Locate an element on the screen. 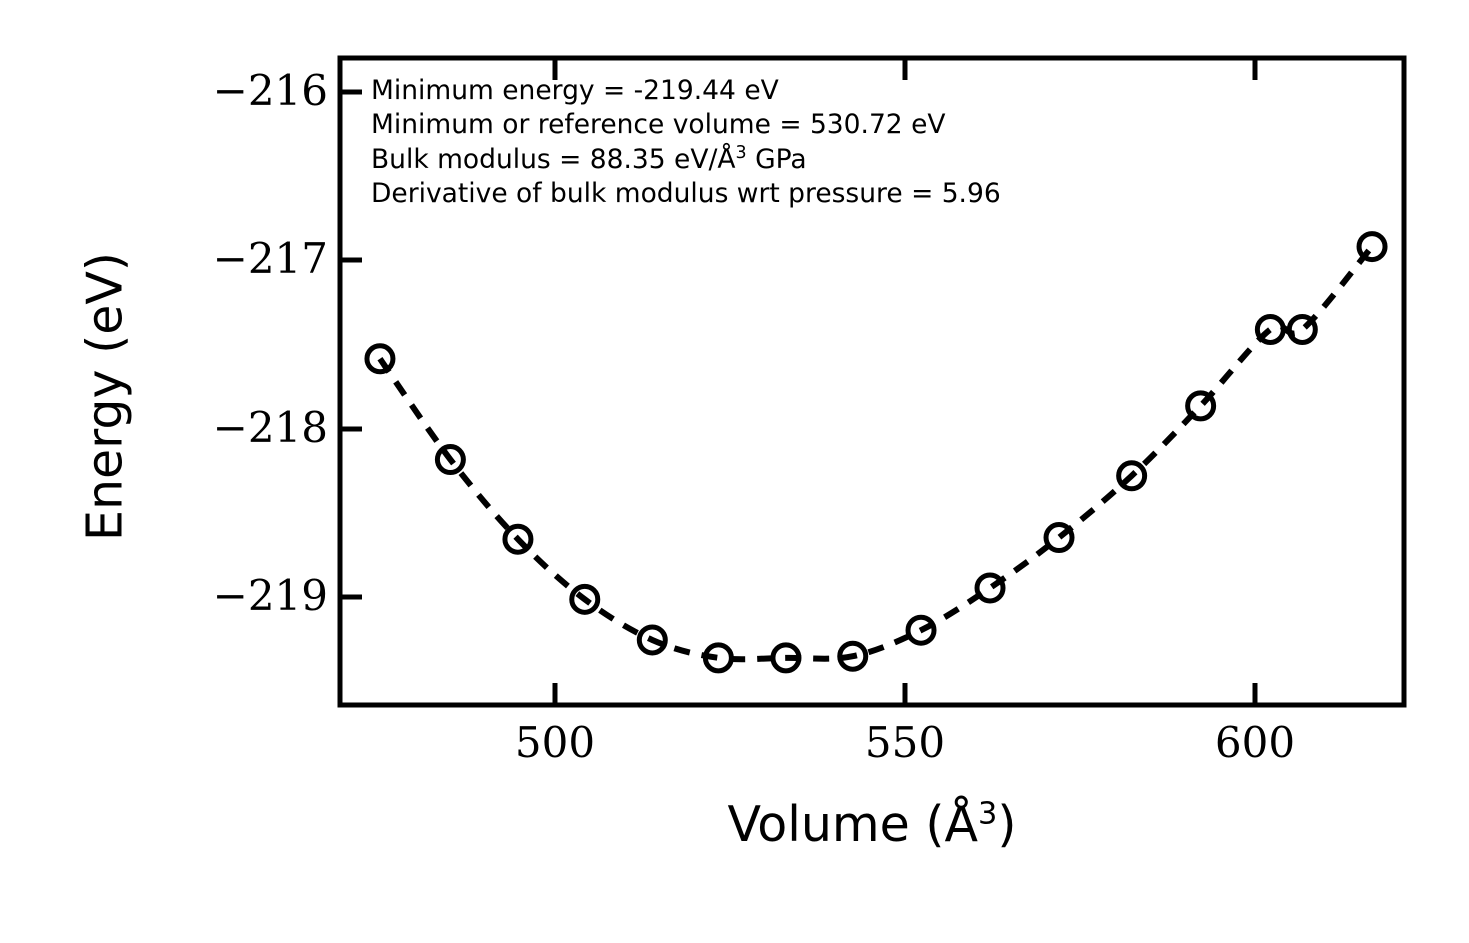 This screenshot has width=1469, height=943. x-axis-title: Volume (Å3) is located at coordinates (872, 822).